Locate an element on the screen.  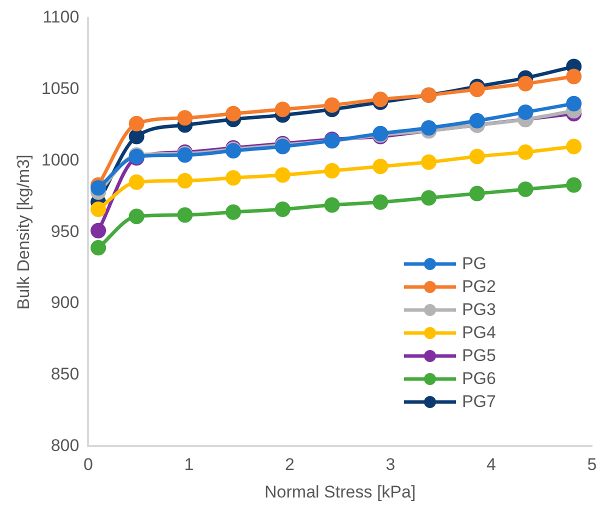
legend-label: PG is located at coordinates (474, 264).